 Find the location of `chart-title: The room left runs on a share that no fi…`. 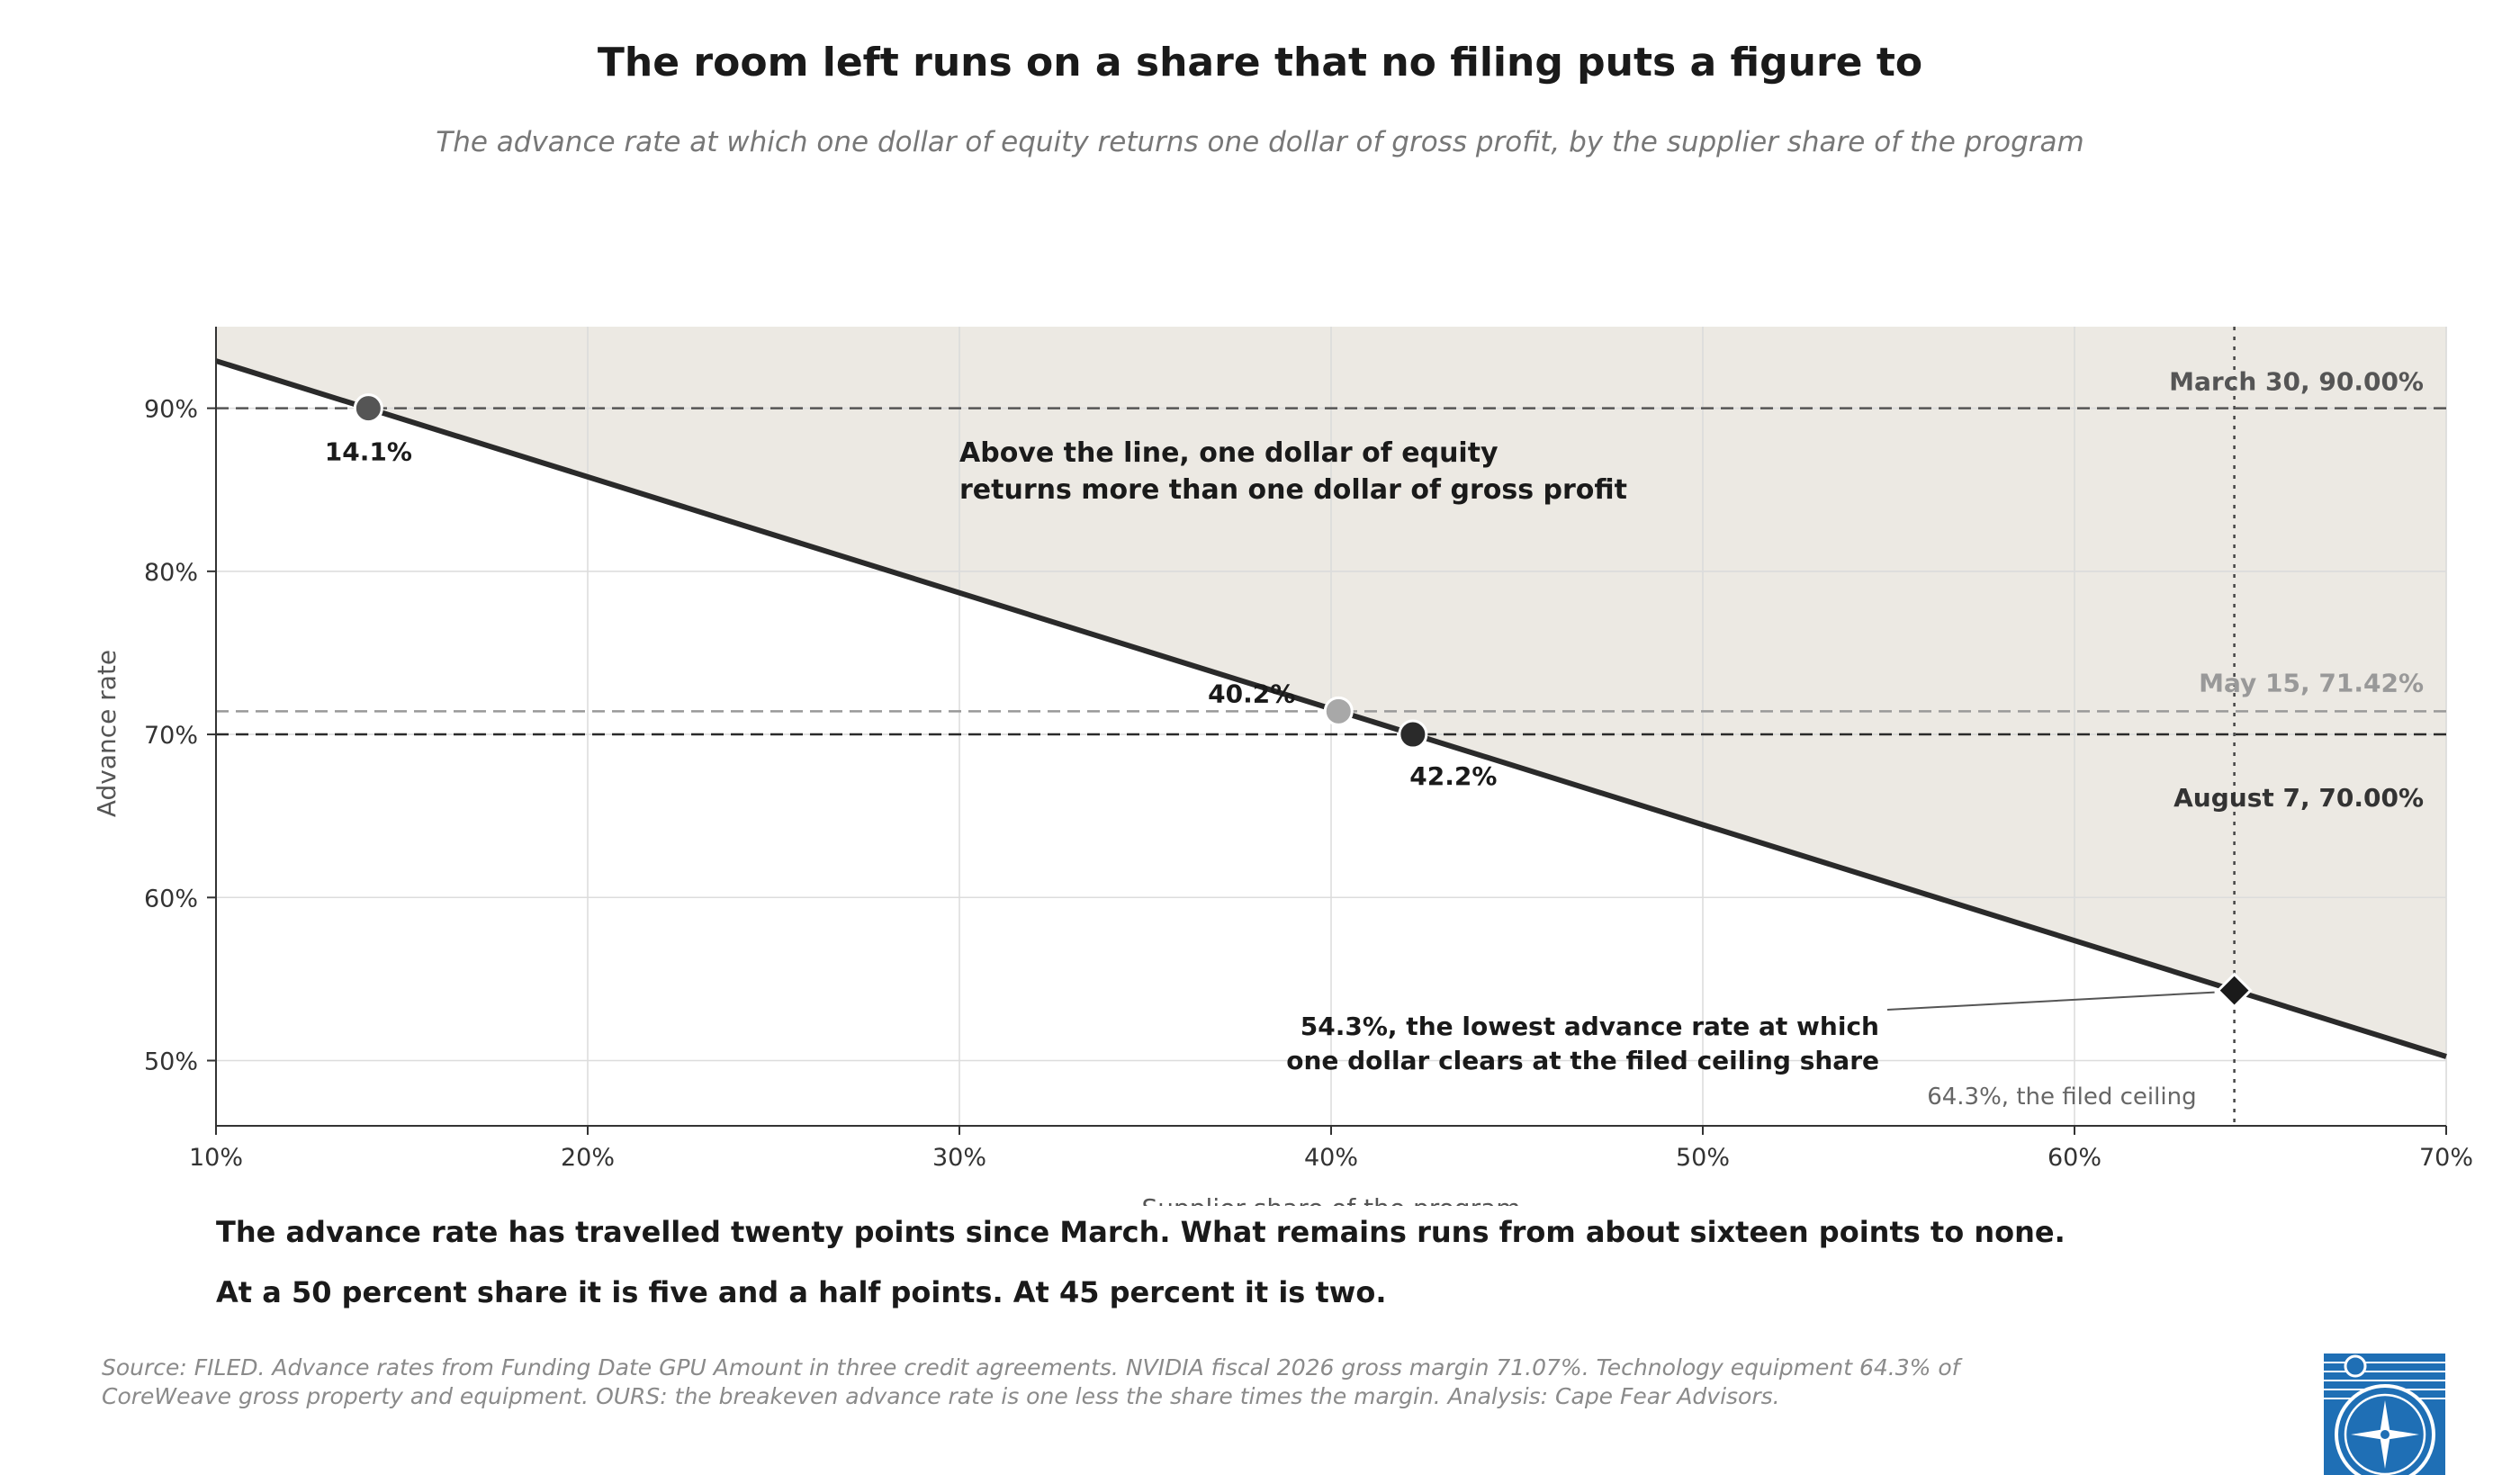

chart-title: The room left runs on a share that no fi… is located at coordinates (1260, 63).